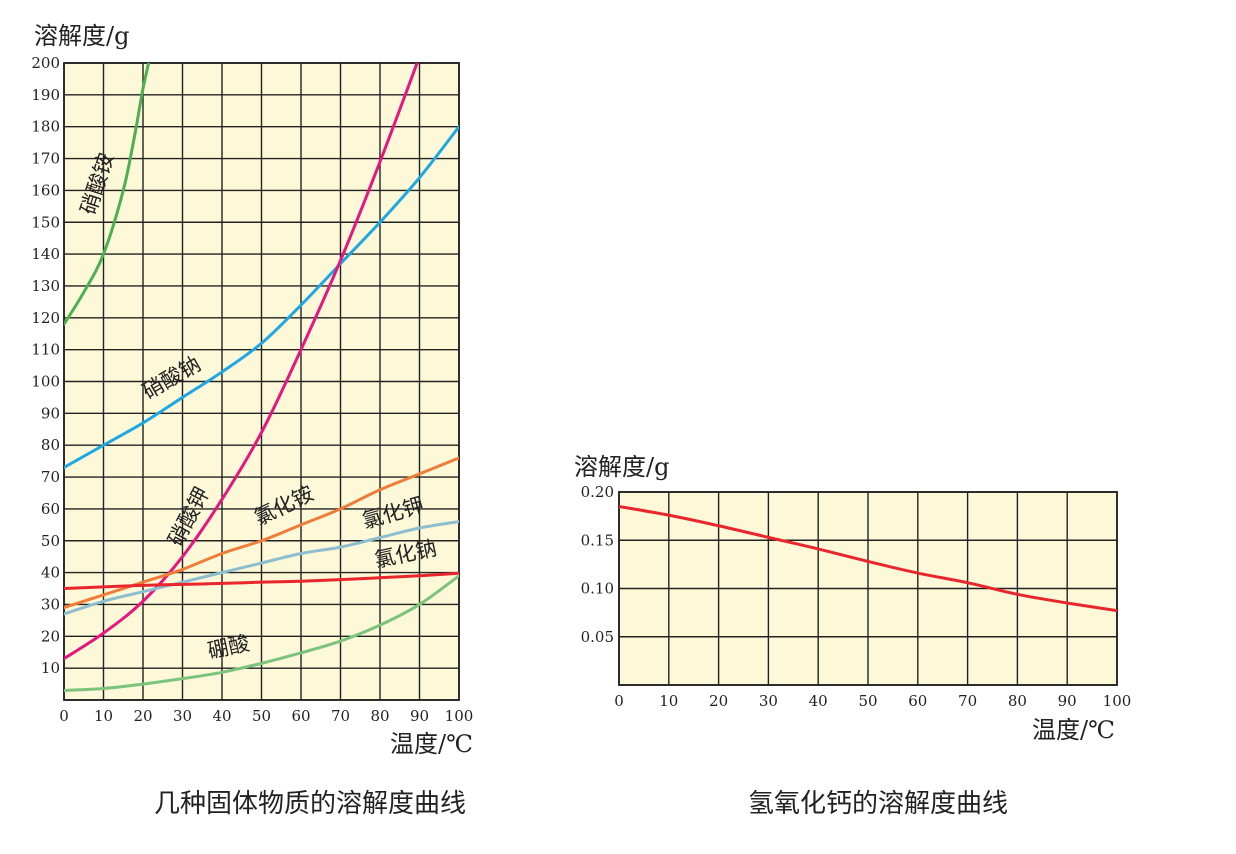  I want to click on y-tick-label: 120, so click(45, 318).